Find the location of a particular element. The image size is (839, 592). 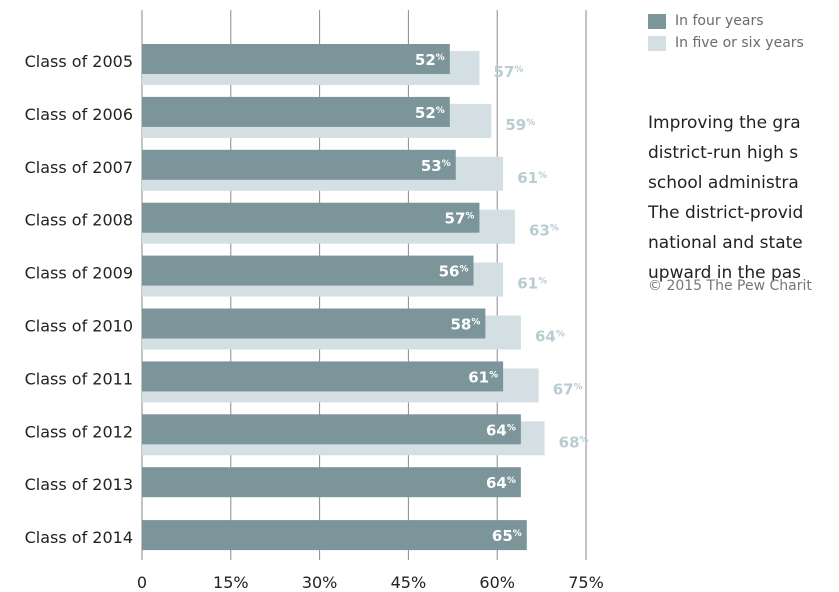

category-label: Class of 2008 is located at coordinates (79, 220).